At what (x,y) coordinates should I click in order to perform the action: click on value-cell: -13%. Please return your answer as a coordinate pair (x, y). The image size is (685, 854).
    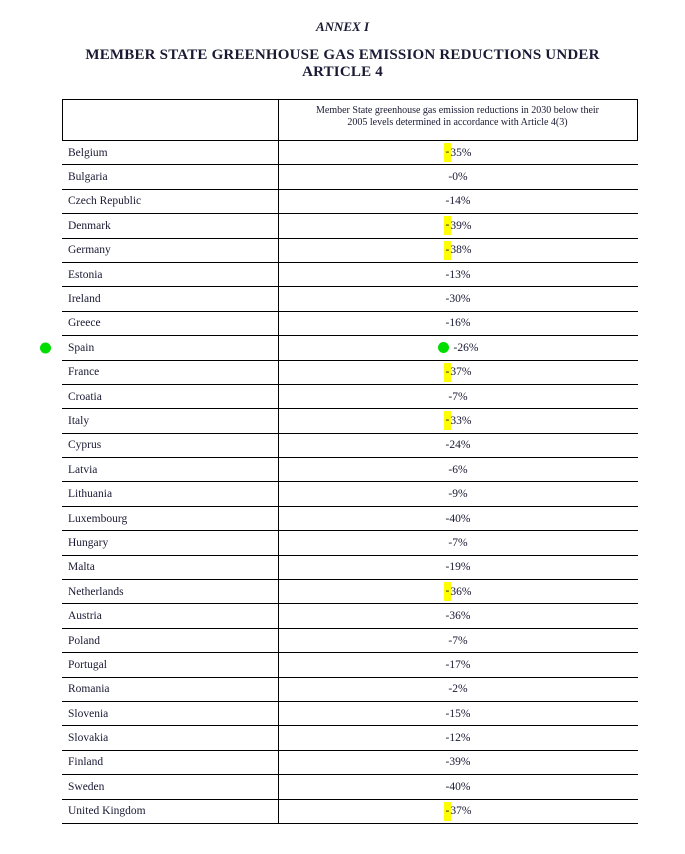
    Looking at the image, I should click on (458, 274).